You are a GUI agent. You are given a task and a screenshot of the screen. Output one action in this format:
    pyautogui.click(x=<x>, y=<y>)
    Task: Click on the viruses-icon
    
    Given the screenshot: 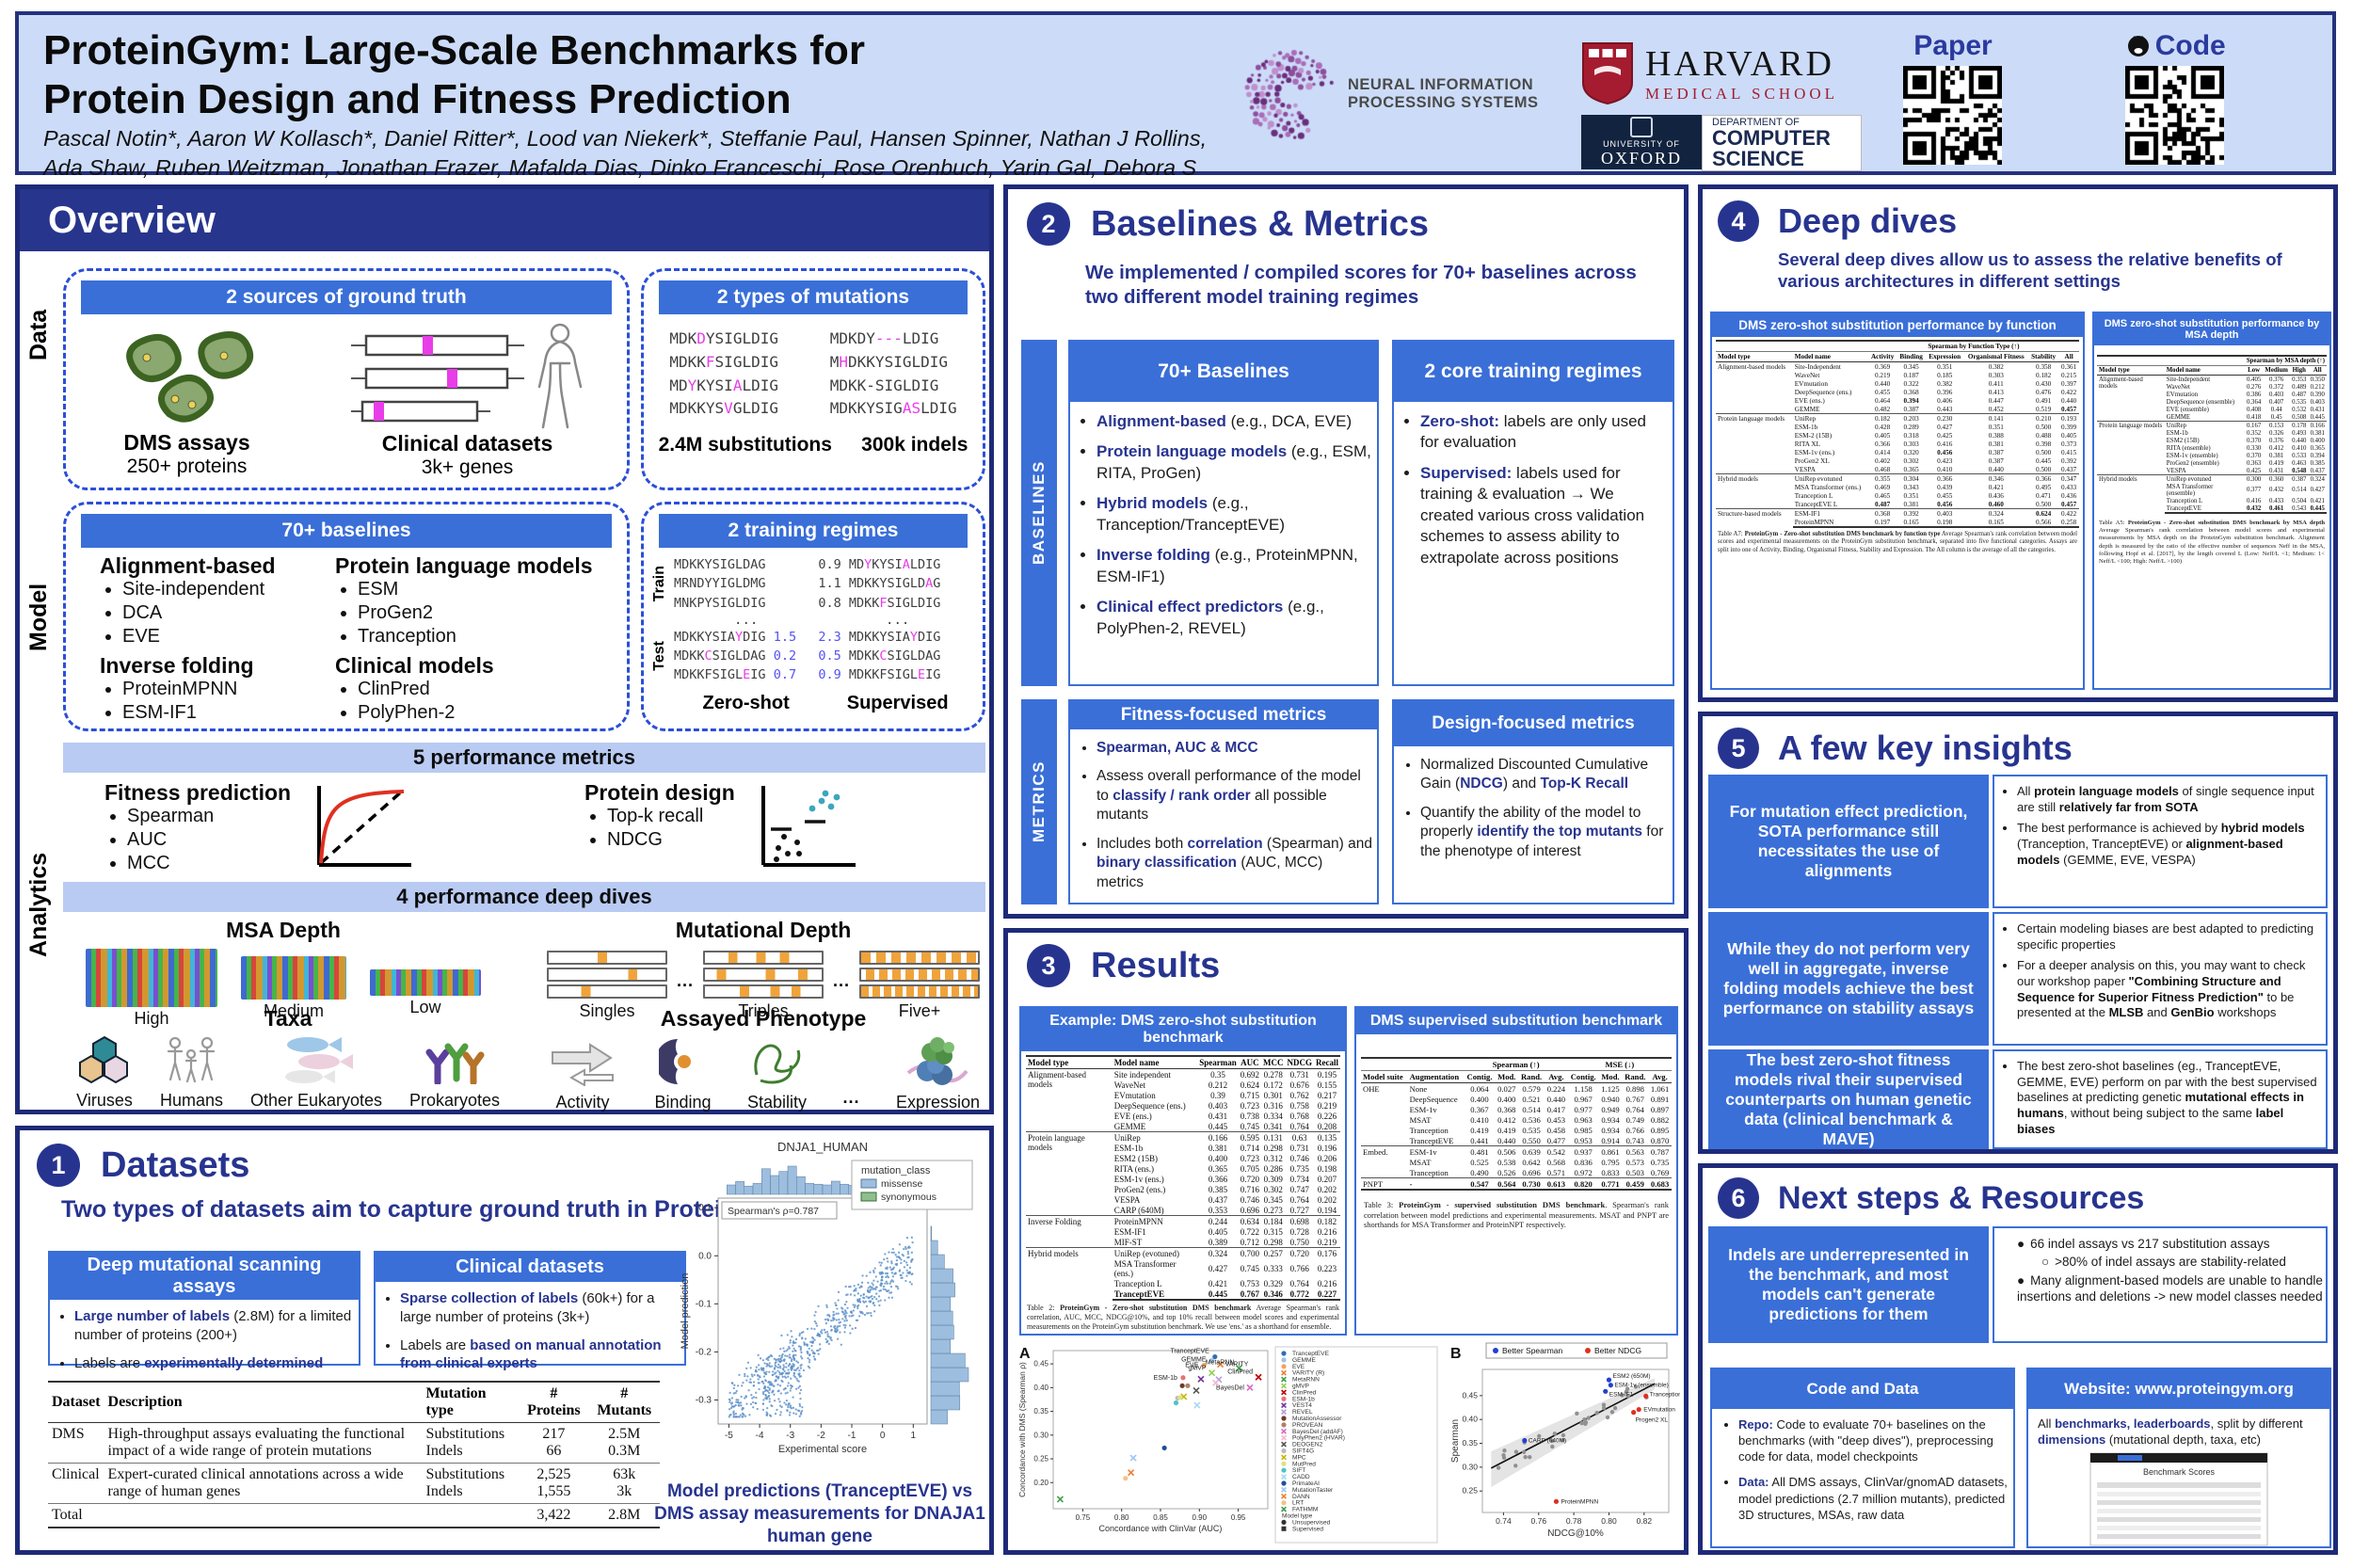 What is the action you would take?
    pyautogui.click(x=104, y=1059)
    